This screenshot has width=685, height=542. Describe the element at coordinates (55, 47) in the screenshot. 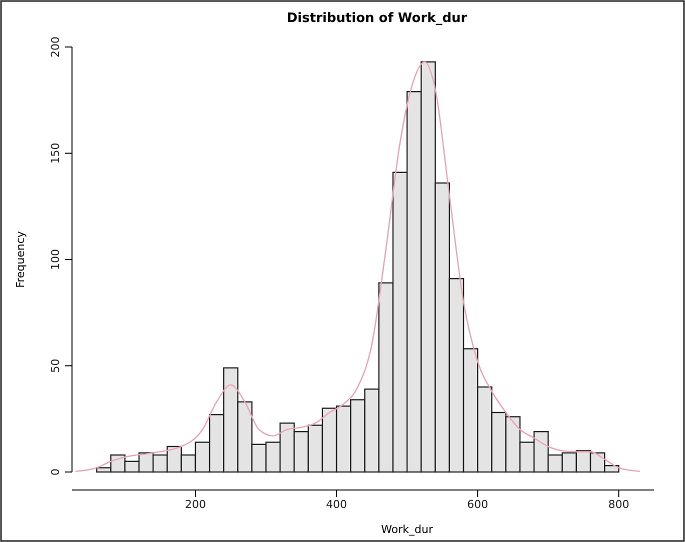

I see `y-tick-label: 200` at that location.